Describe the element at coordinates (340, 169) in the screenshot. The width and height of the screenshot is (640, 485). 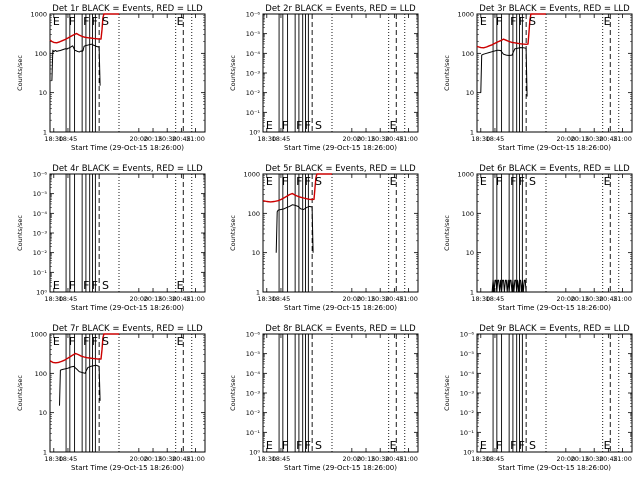
I see `chart-title: Det 5r BLACK = Events, RED = LLD` at that location.